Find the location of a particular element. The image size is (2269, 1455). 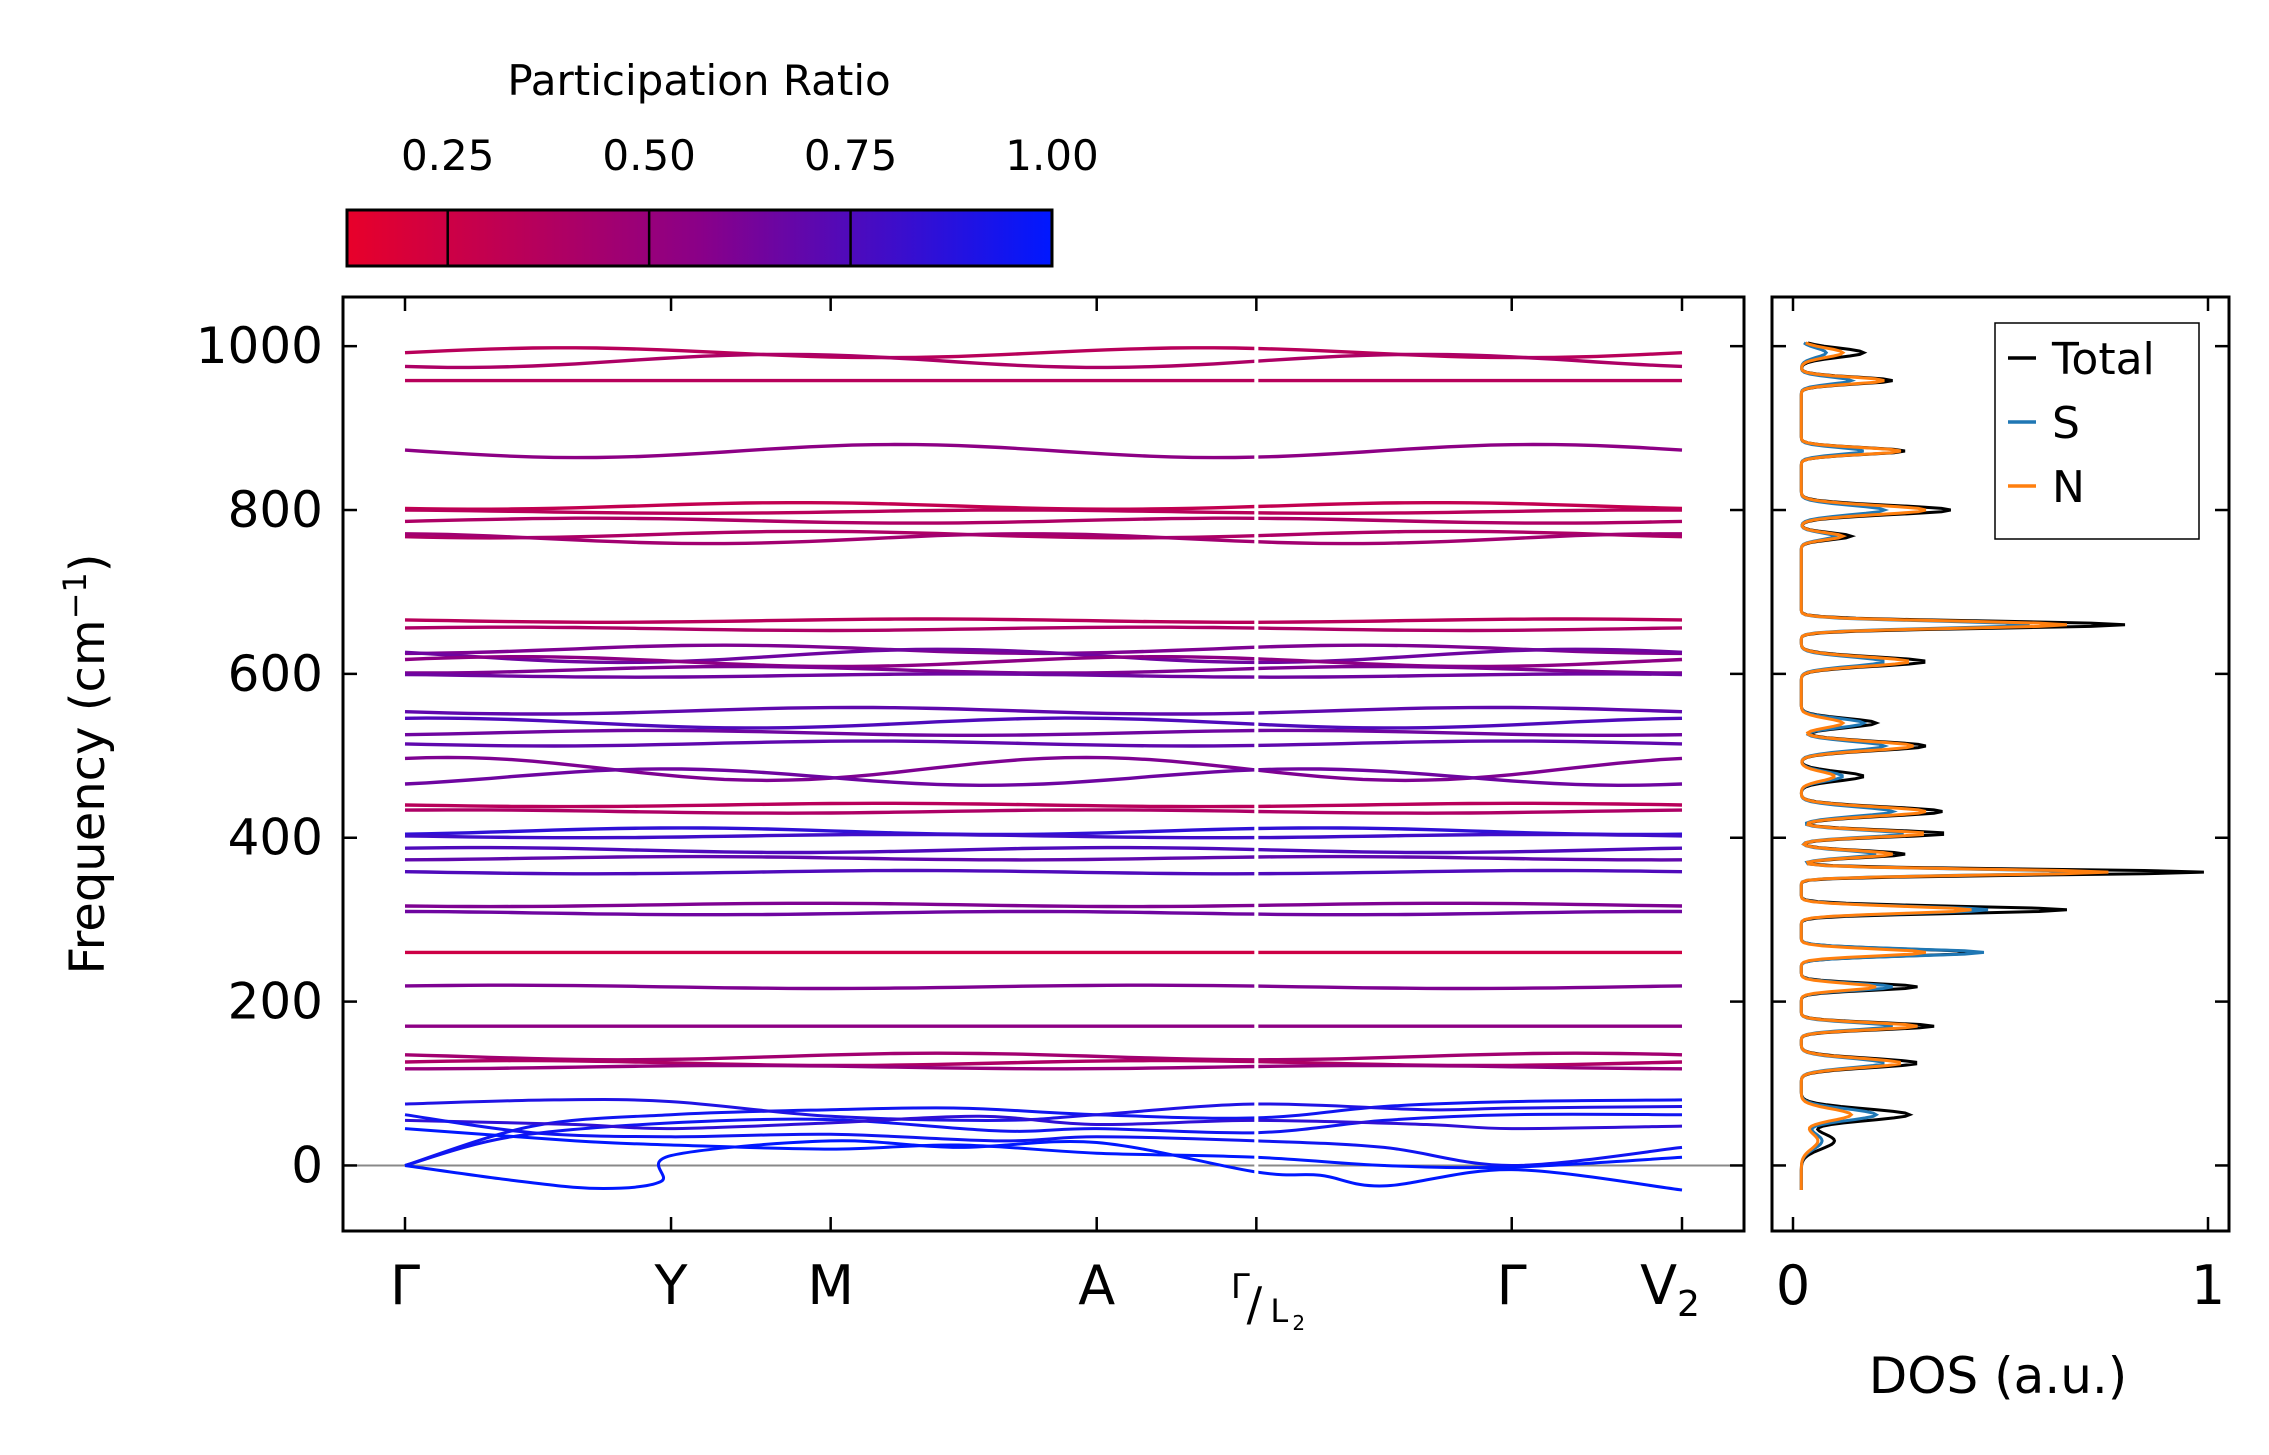

legend: Total SN is located at coordinates (2097, 431).